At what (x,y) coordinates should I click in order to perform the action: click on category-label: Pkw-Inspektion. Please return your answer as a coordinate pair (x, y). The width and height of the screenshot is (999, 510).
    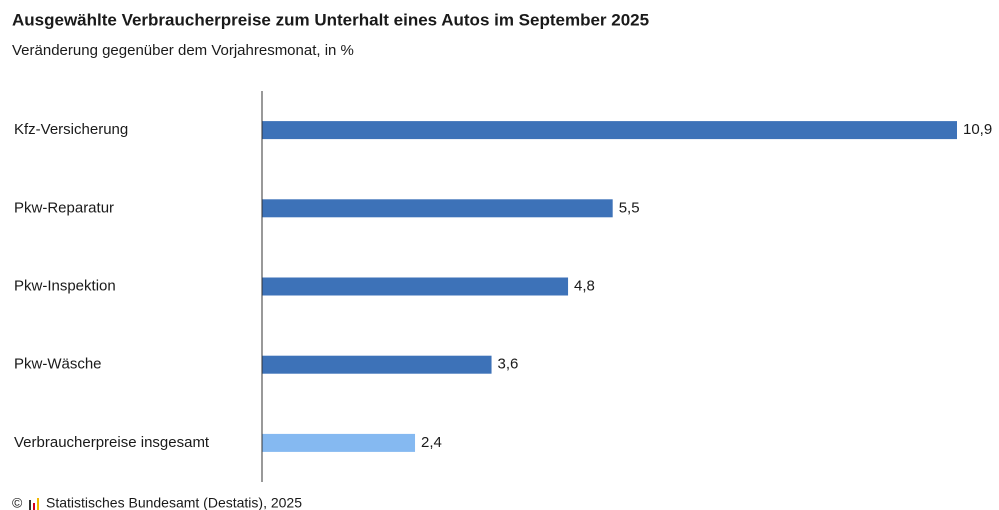
    Looking at the image, I should click on (65, 285).